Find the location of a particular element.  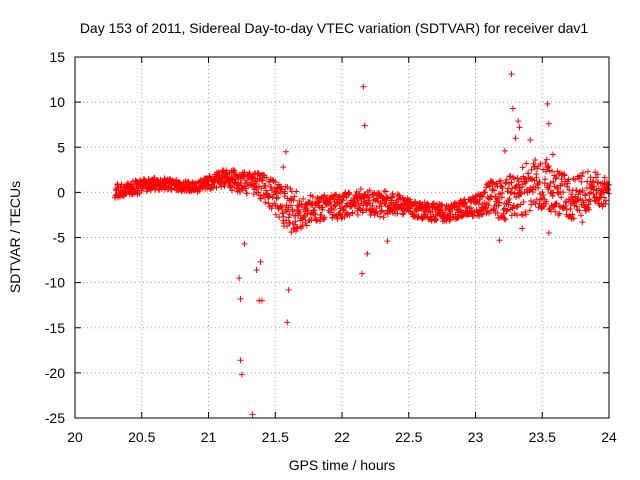

x-tick-label: 22 is located at coordinates (342, 437).